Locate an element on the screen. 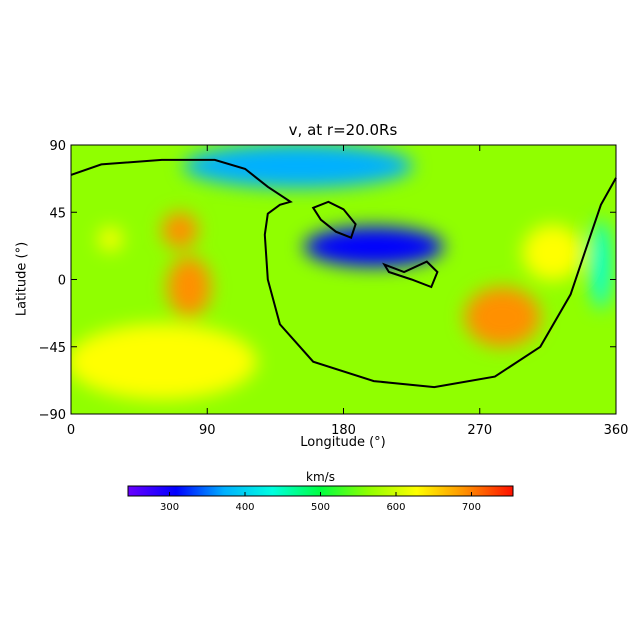 This screenshot has width=640, height=640. region-south-high-speed-wind is located at coordinates (164, 361).